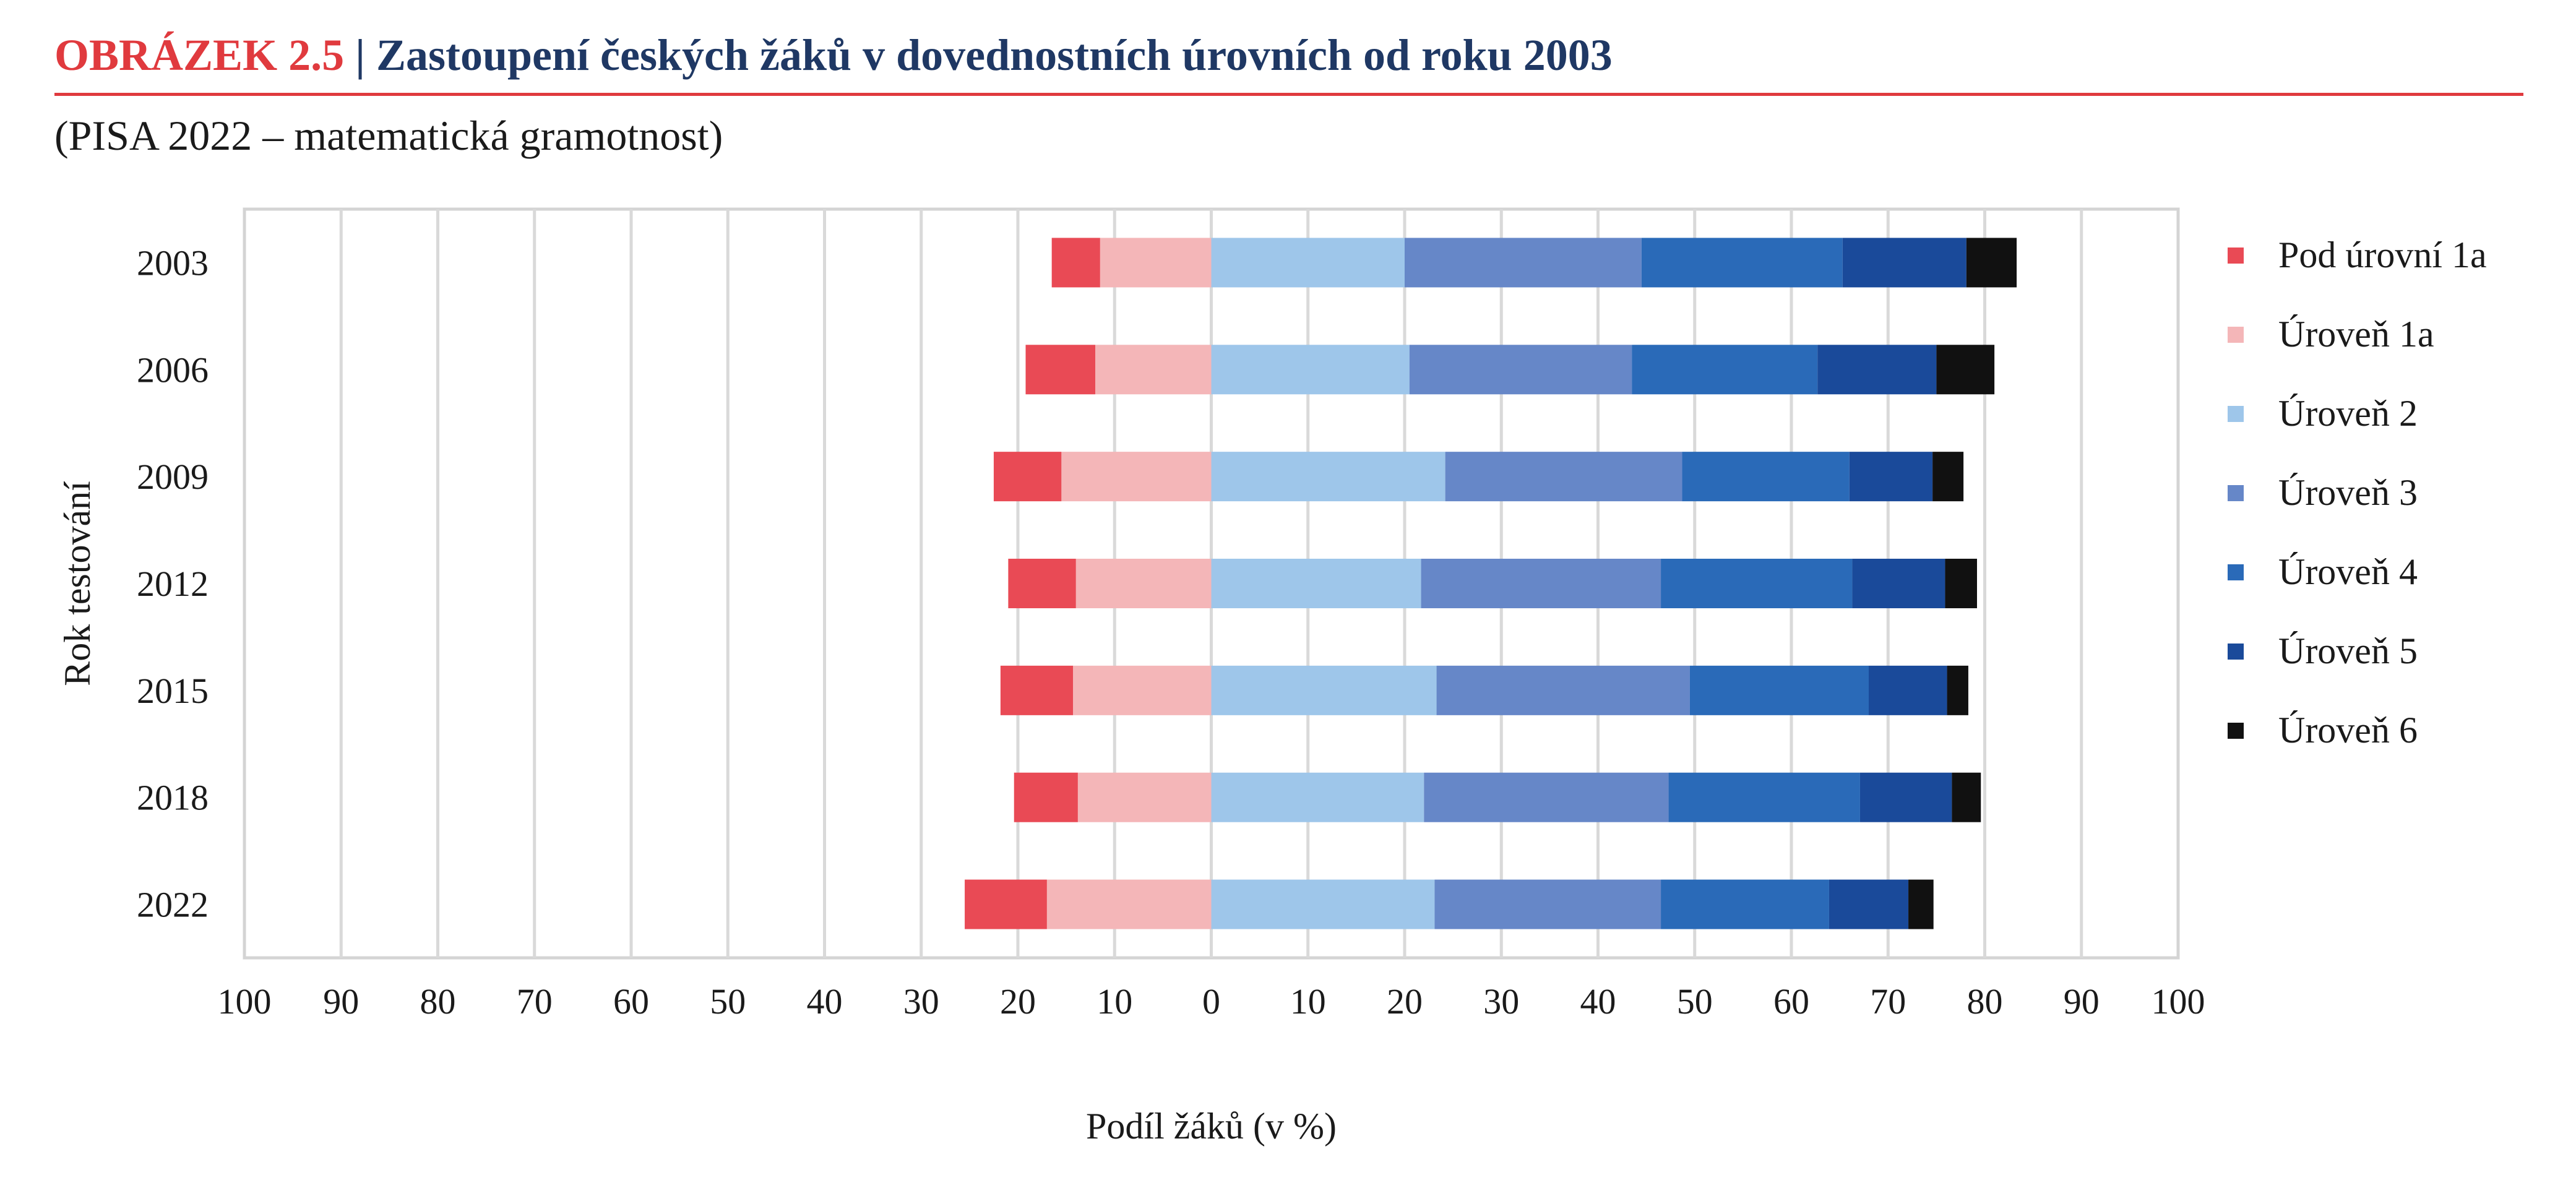 This screenshot has width=2576, height=1188. Describe the element at coordinates (1288, 94) in the screenshot. I see `title-rule` at that location.